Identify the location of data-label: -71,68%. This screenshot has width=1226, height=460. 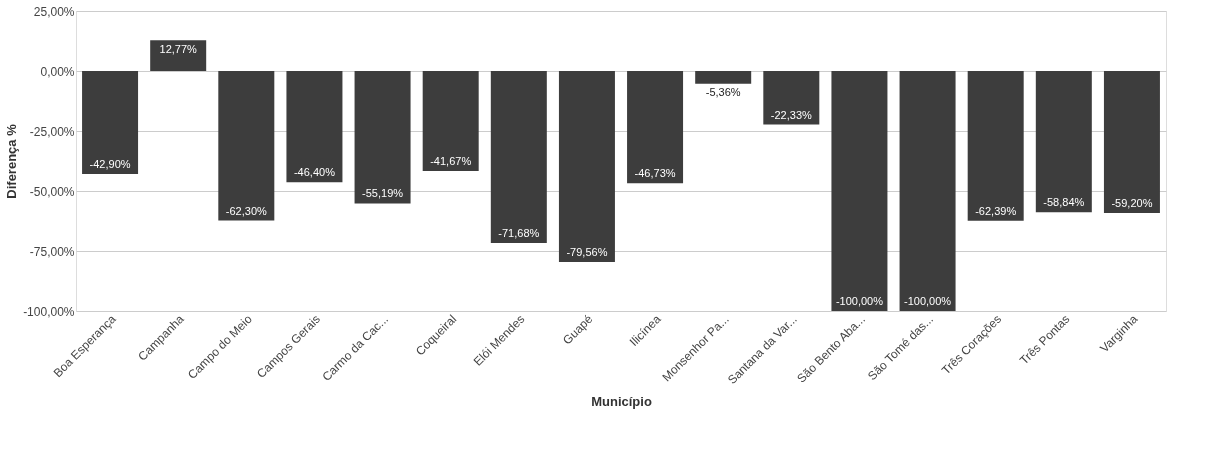
(519, 233).